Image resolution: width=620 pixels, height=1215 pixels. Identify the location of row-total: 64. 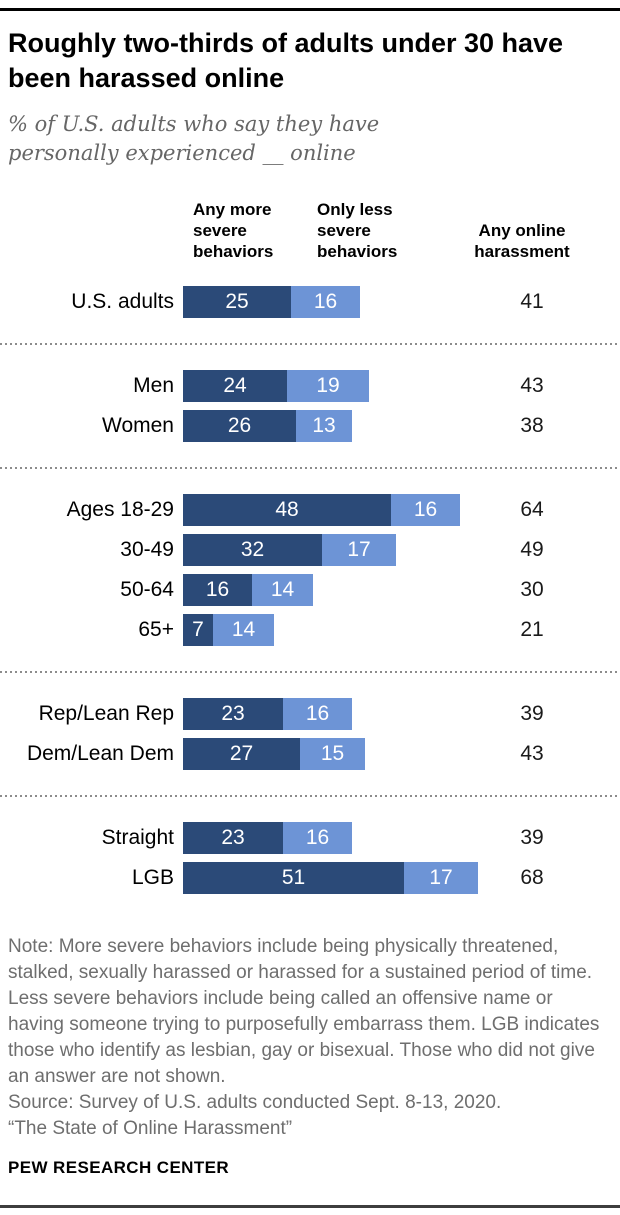
(532, 509).